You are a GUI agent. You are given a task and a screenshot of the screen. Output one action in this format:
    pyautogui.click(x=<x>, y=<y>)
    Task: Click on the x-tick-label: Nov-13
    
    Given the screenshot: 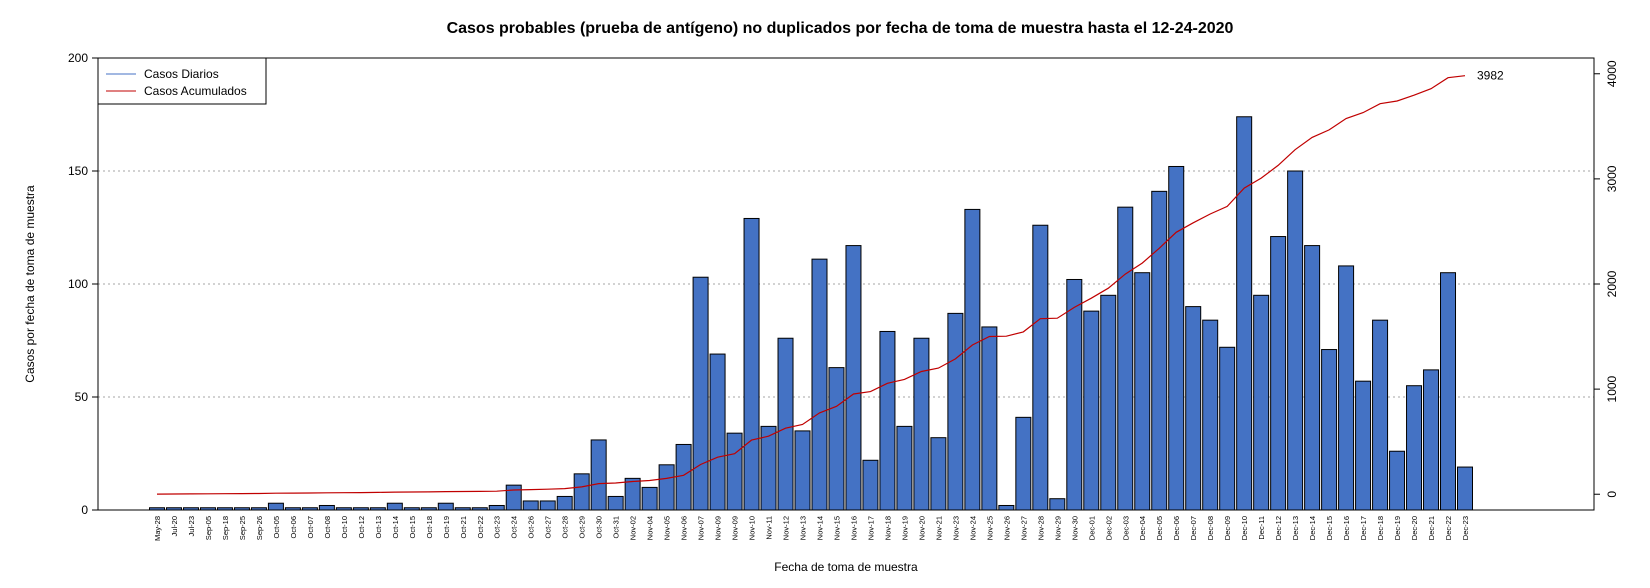 What is the action you would take?
    pyautogui.click(x=803, y=528)
    